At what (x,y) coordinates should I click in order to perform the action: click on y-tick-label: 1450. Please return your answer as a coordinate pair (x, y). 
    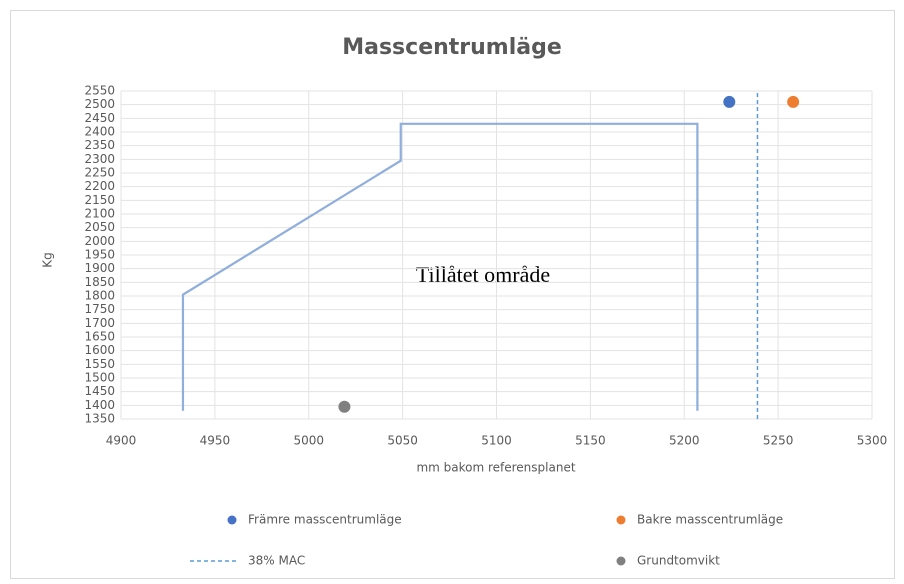
    Looking at the image, I should click on (99, 391).